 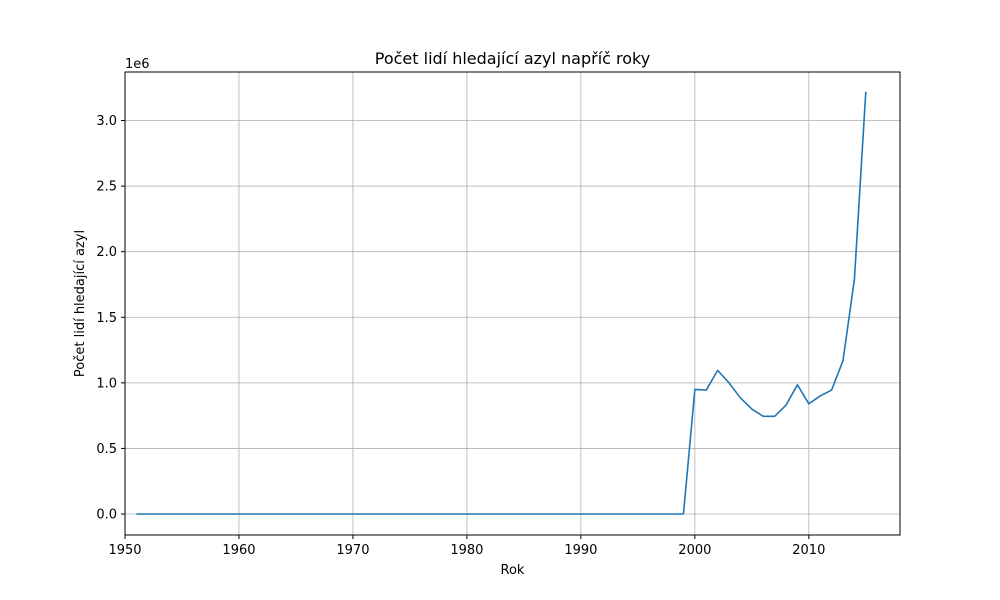 What do you see at coordinates (80, 303) in the screenshot?
I see `y-axis-label: Počet lidí hledající azyl` at bounding box center [80, 303].